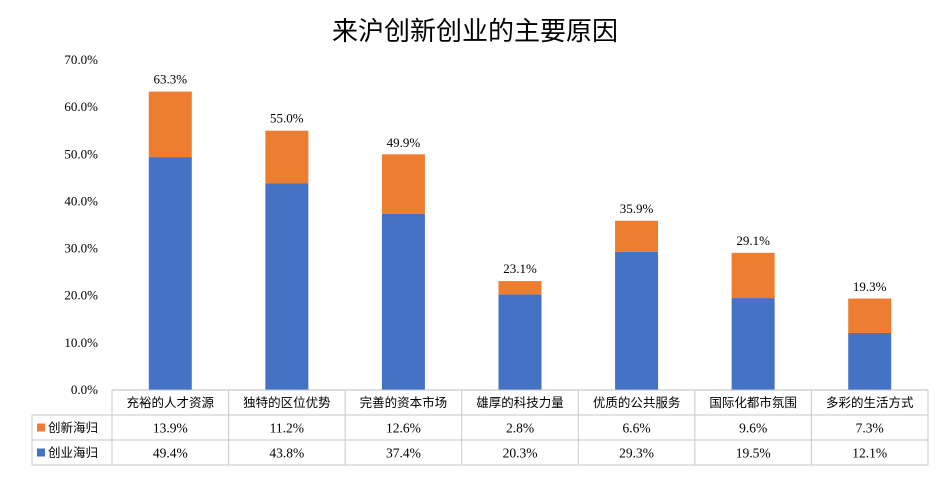  I want to click on y-tick-label: 60.0%, so click(81, 106).